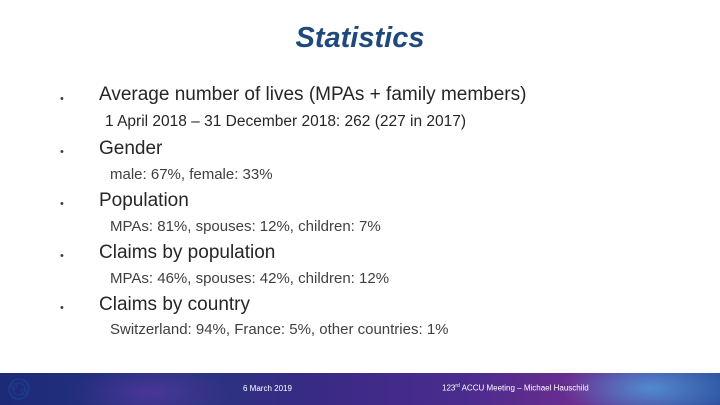 This screenshot has height=405, width=720. What do you see at coordinates (360, 38) in the screenshot?
I see `slide-title: Statistics` at bounding box center [360, 38].